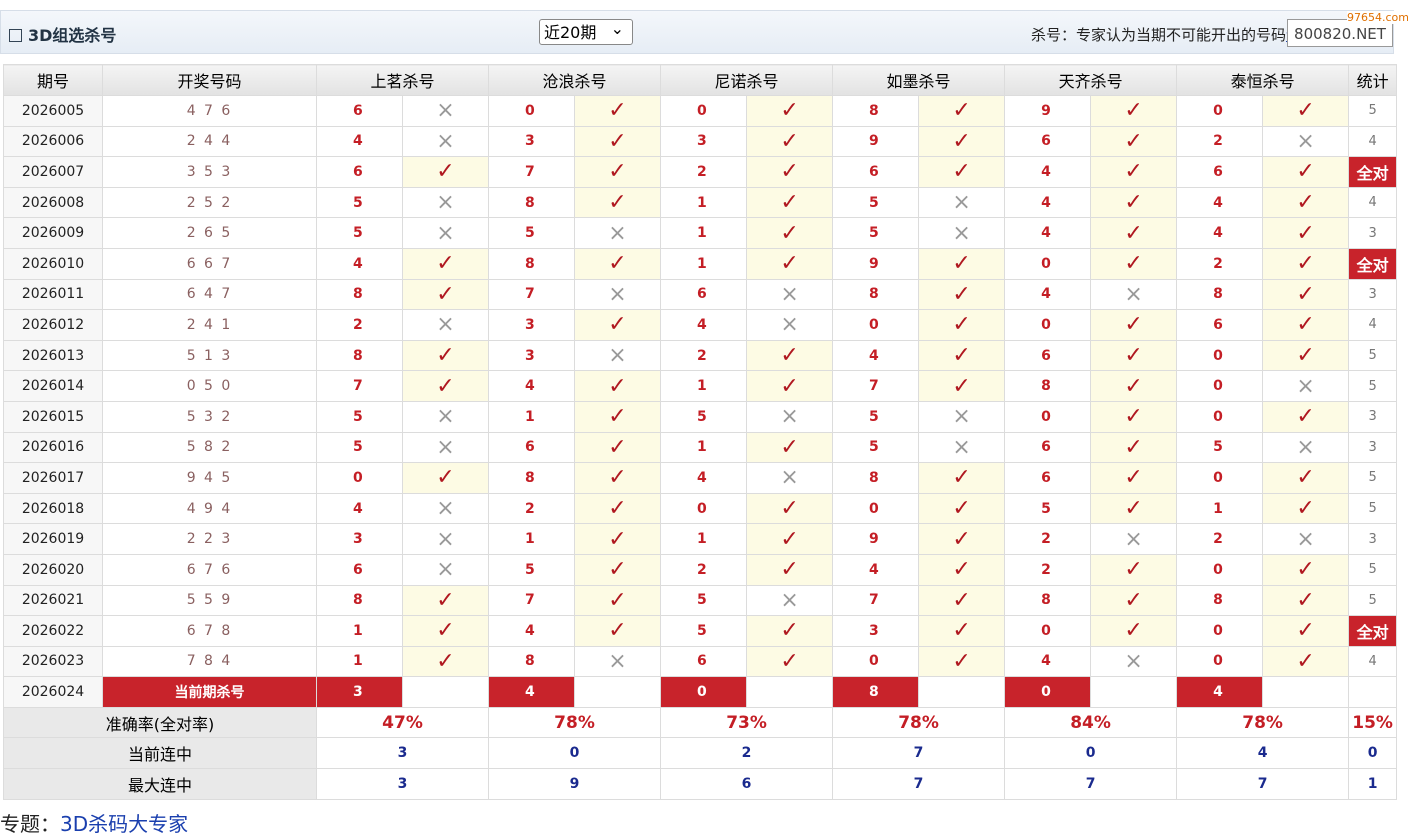  I want to click on row: 2026023 7 8 4 1 ✓ 8 × 6 ✓ 0 ✓ 4 × 0 ✓ 4, so click(700, 661).